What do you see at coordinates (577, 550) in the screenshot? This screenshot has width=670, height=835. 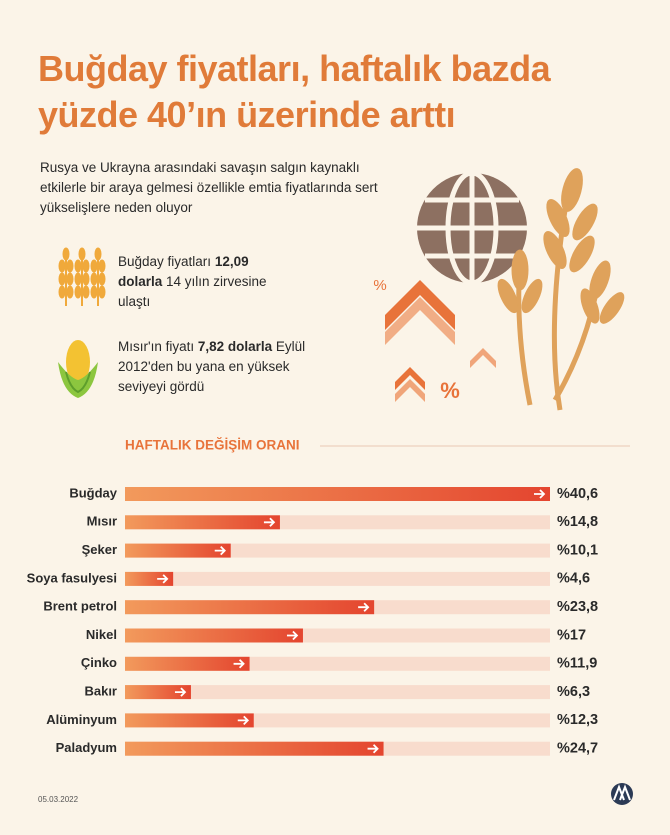 I see `value-label: %10,1` at bounding box center [577, 550].